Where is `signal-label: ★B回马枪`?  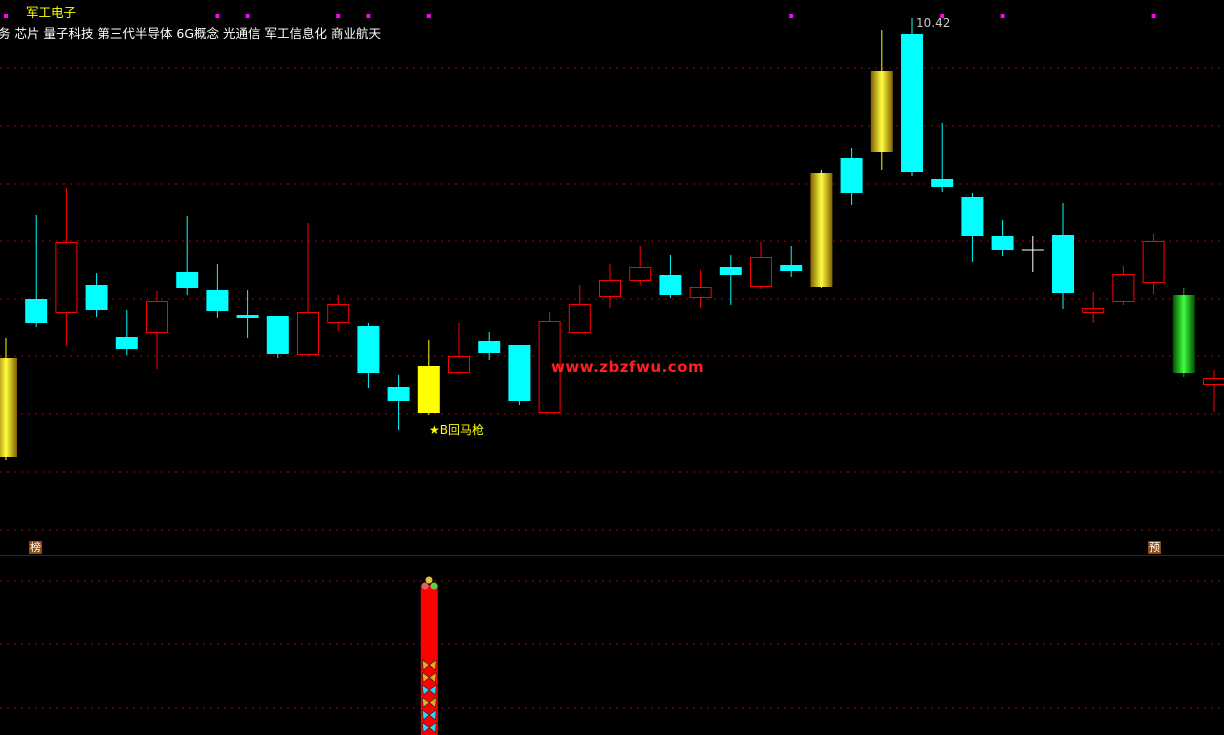
signal-label: ★B回马枪 is located at coordinates (456, 430).